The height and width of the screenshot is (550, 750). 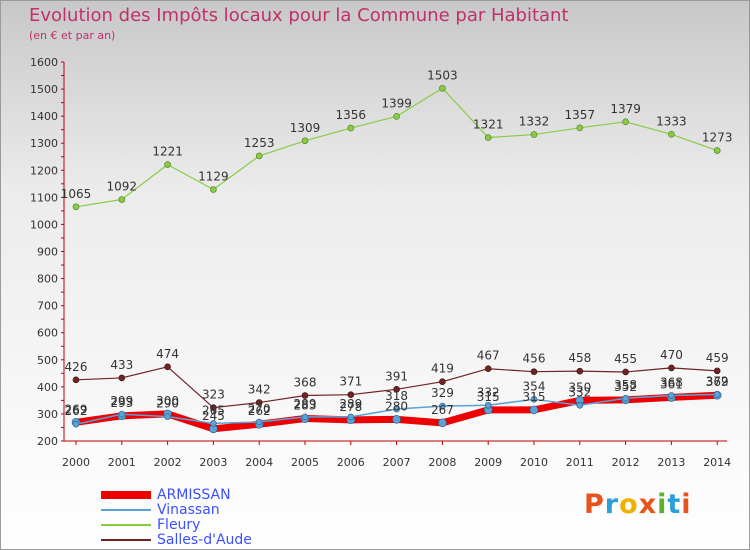 What do you see at coordinates (44, 62) in the screenshot?
I see `y-tick-label: 1600` at bounding box center [44, 62].